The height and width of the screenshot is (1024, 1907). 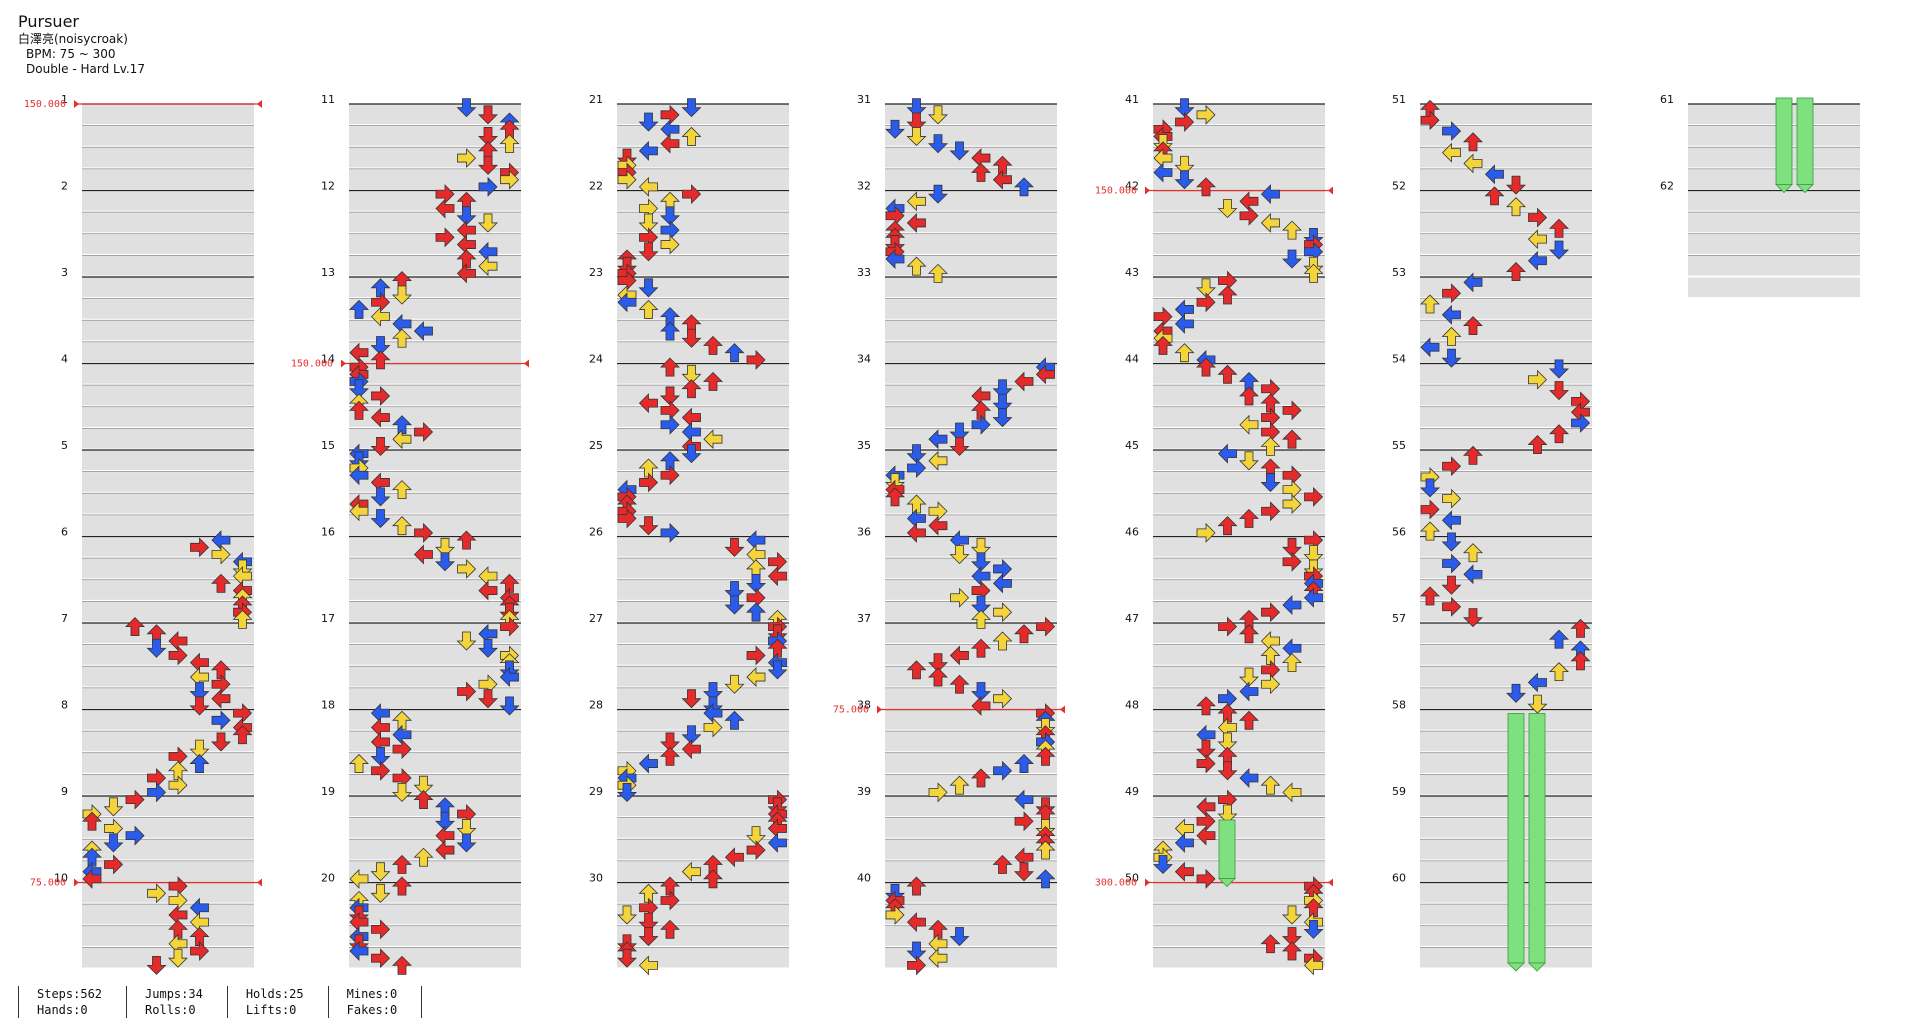 I want to click on measure-number: 12, so click(x=328, y=186).